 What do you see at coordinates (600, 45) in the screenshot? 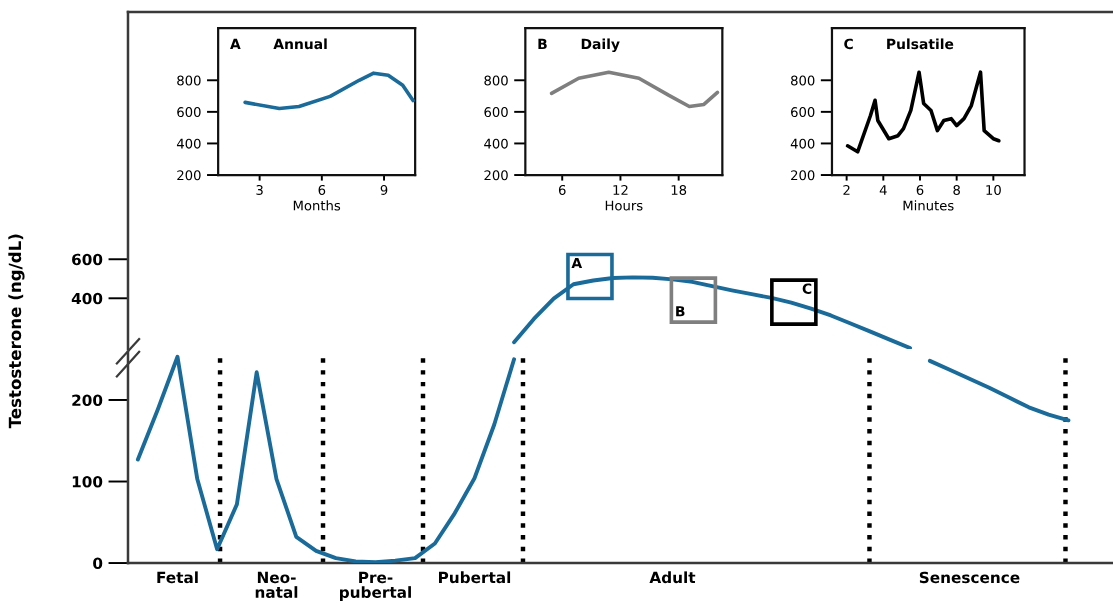
I see `text: Daily` at bounding box center [600, 45].